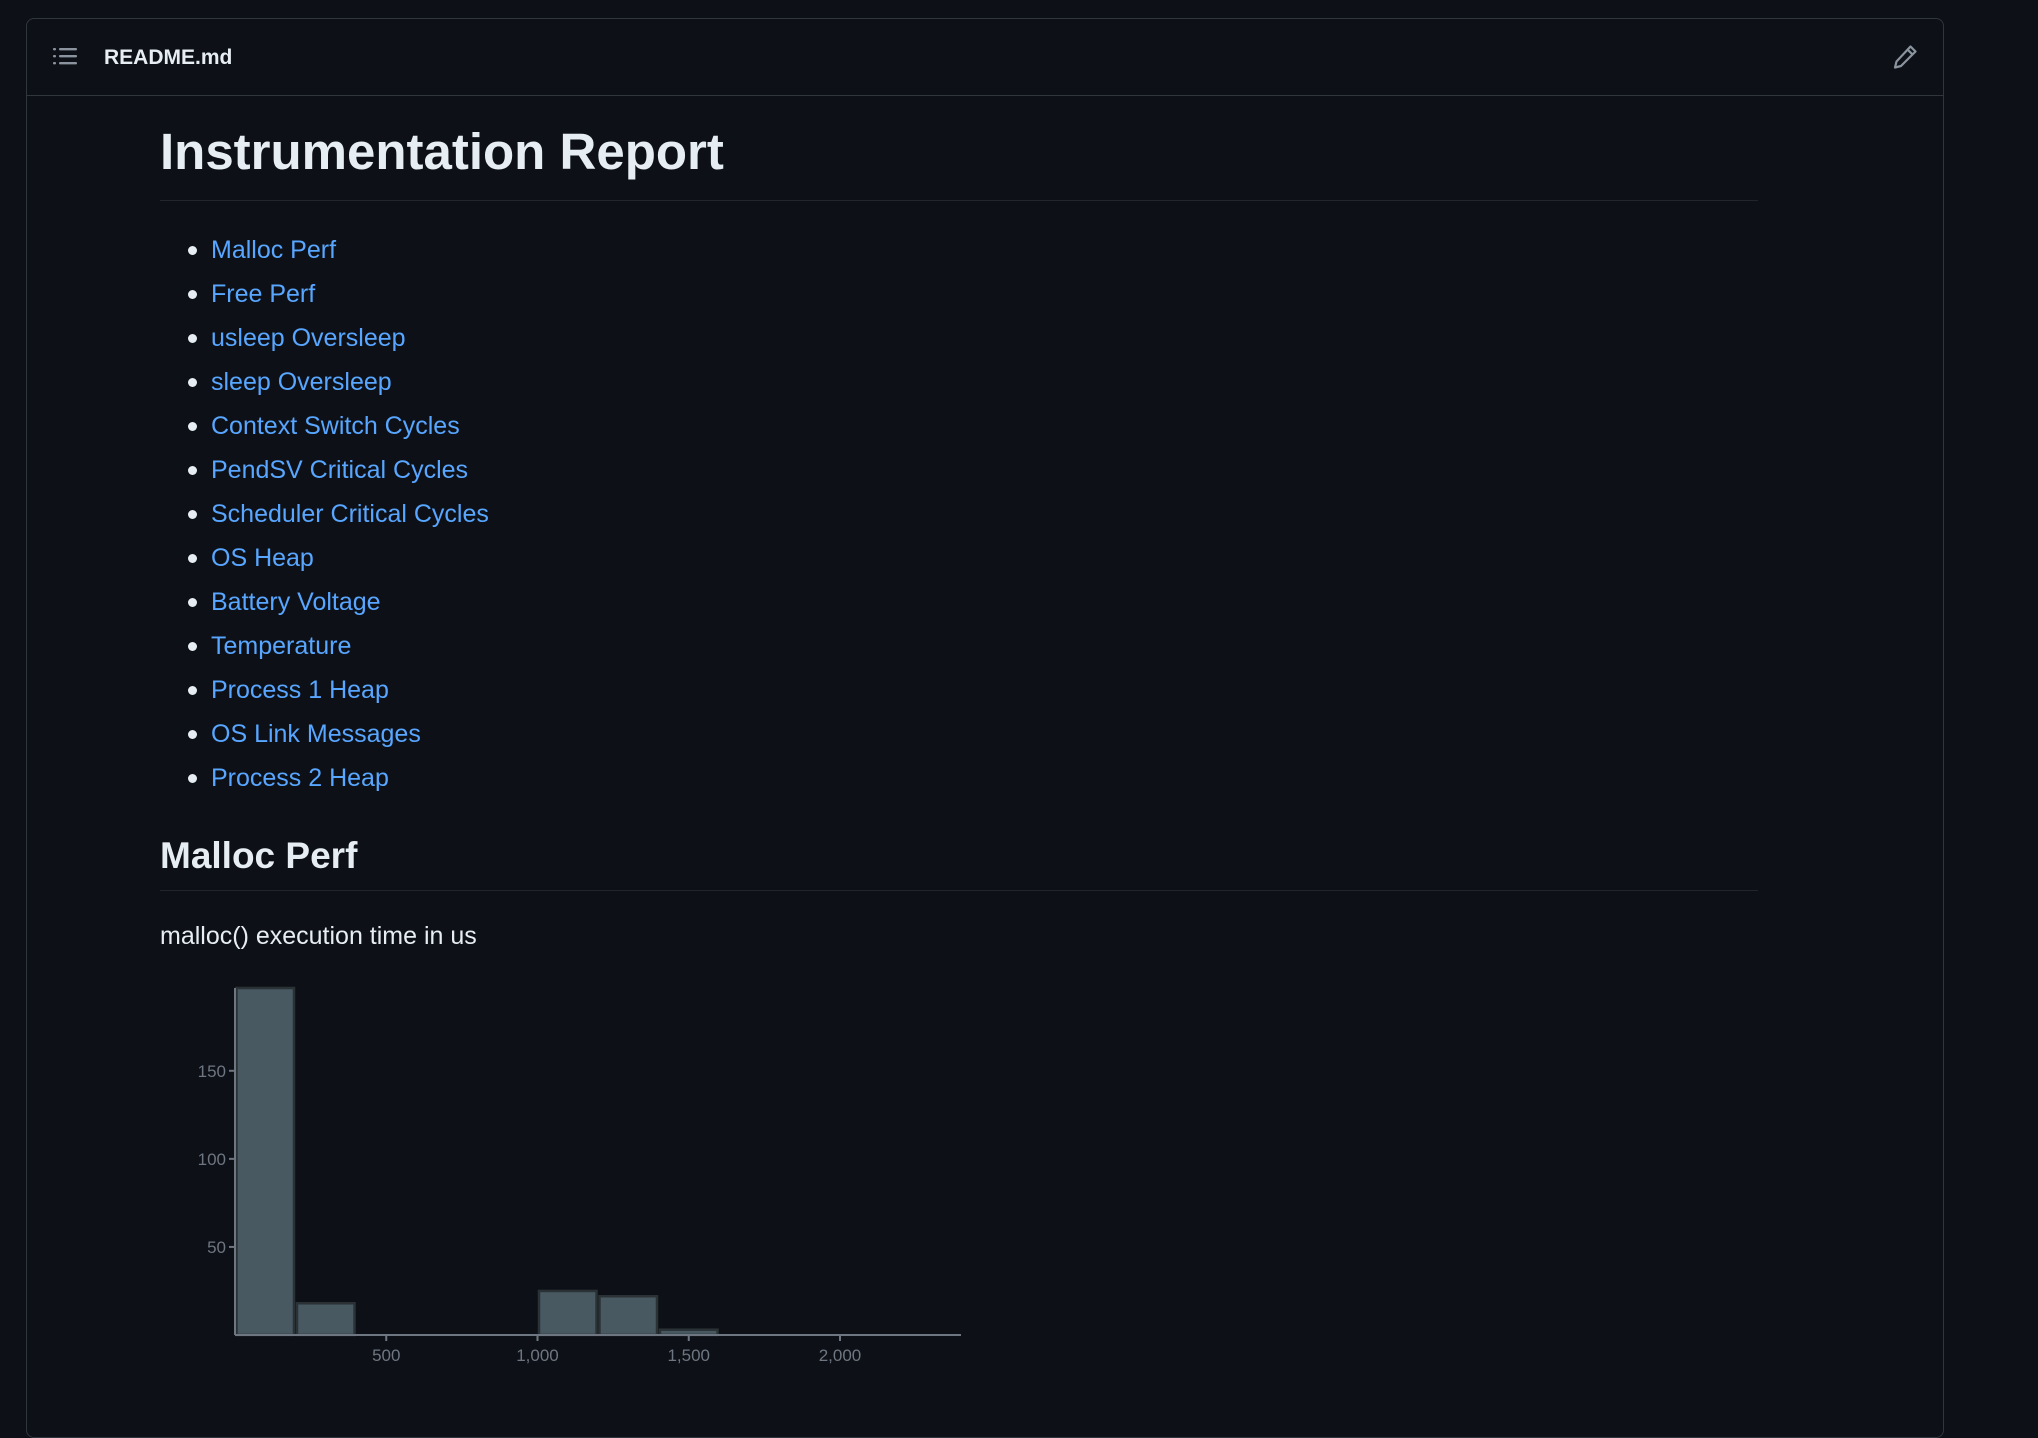 The width and height of the screenshot is (2038, 1438). Describe the element at coordinates (168, 57) in the screenshot. I see `readme-filename: README.md` at that location.